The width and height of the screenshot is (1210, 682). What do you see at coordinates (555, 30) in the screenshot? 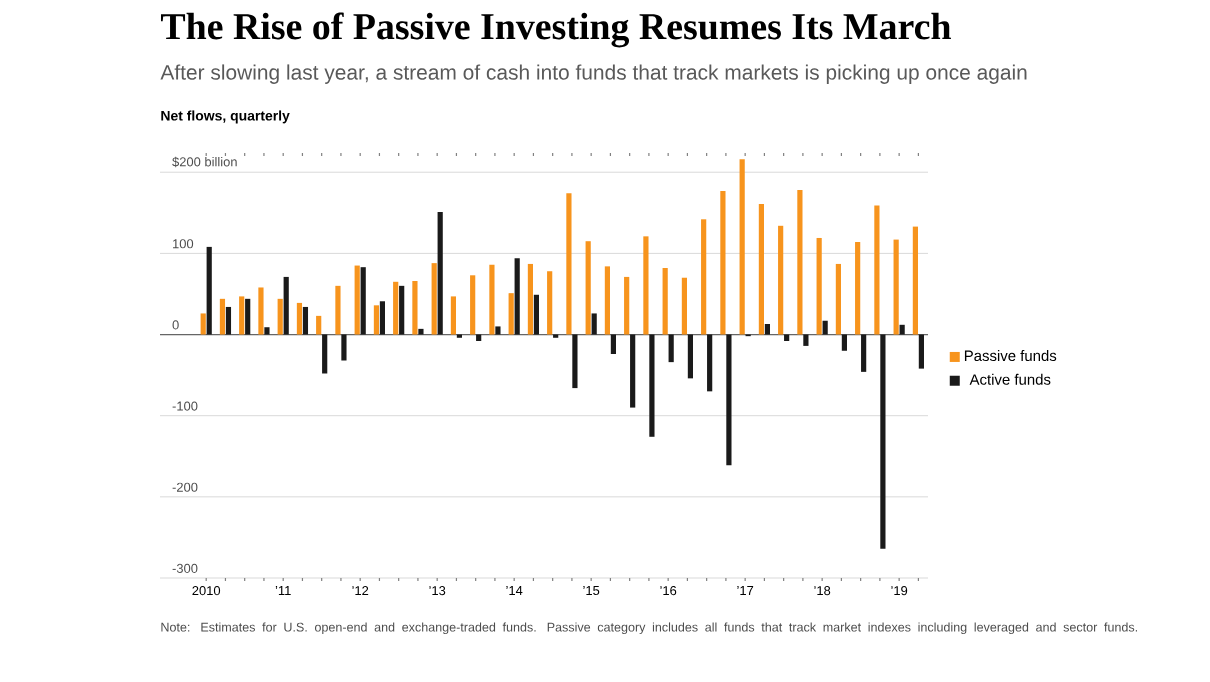
I see `chart-title: The Rise of Passive Investing Resumes Its March` at bounding box center [555, 30].